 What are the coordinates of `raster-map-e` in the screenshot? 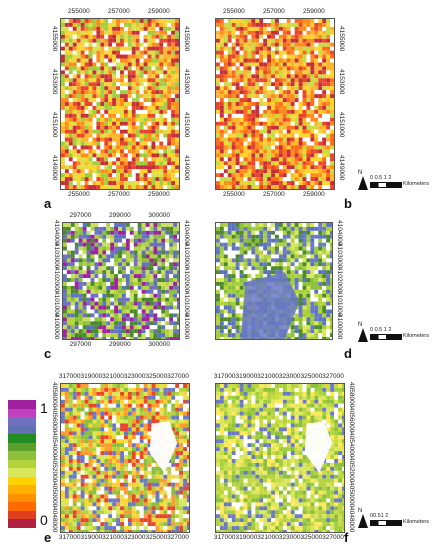 It's located at (125, 458).